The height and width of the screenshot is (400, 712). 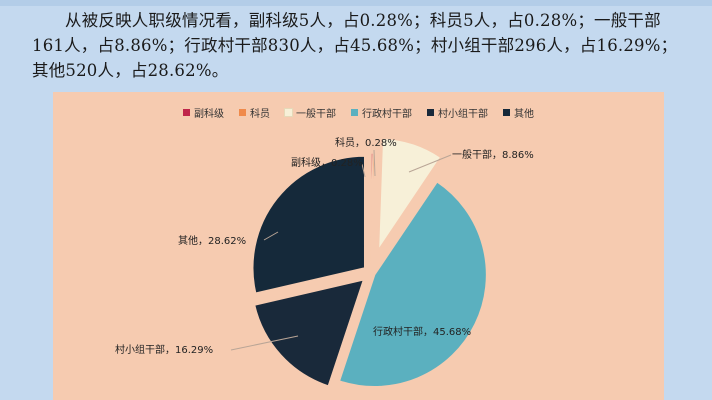 I want to click on slice-label: 科员，0.28%, so click(x=366, y=142).